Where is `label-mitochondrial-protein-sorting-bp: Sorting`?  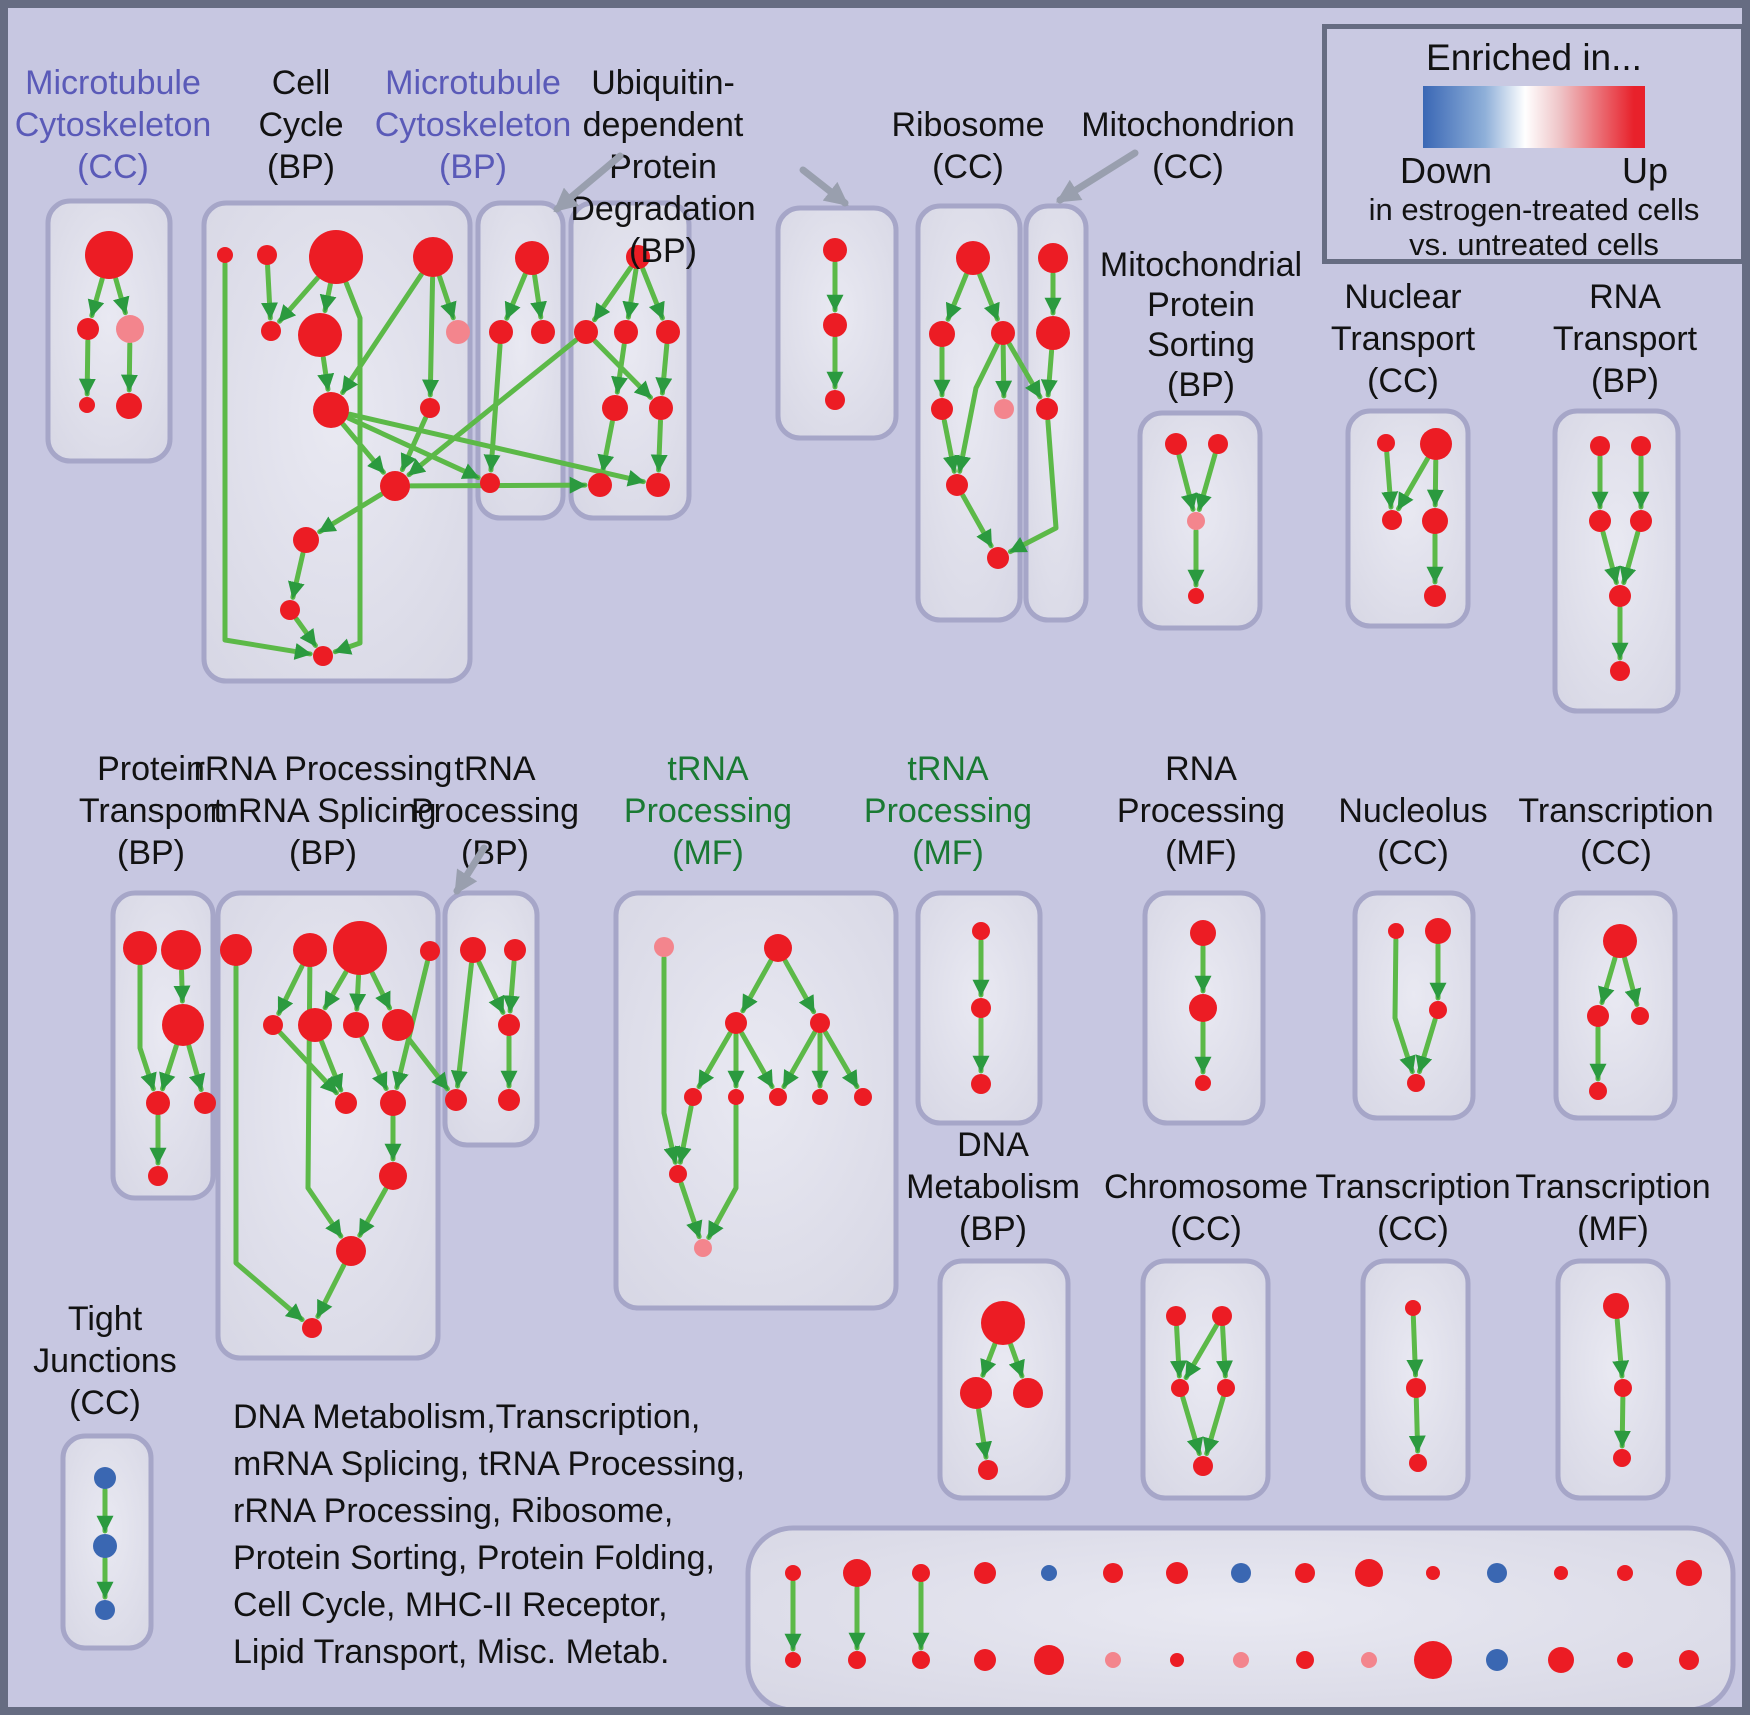 label-mitochondrial-protein-sorting-bp: Sorting is located at coordinates (1201, 345).